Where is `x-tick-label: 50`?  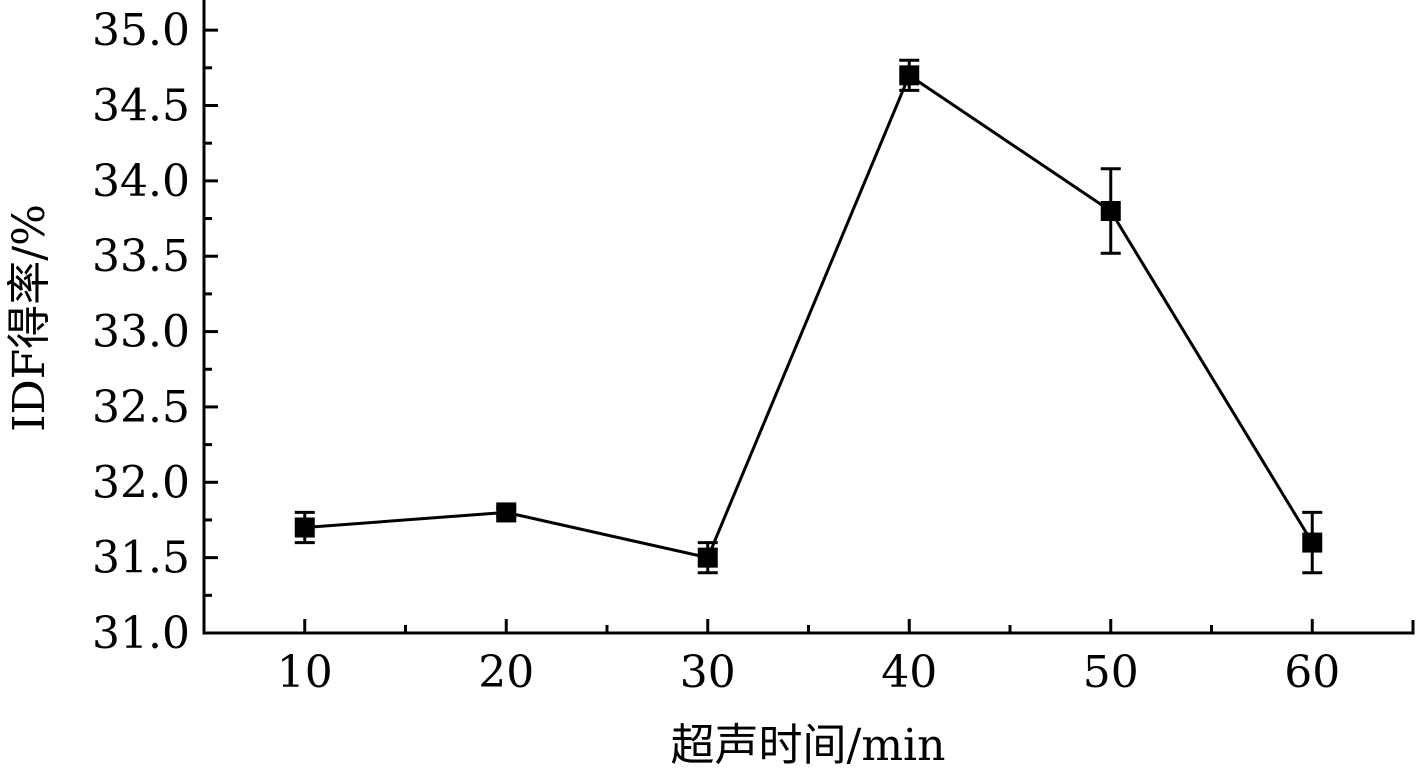 x-tick-label: 50 is located at coordinates (1111, 672).